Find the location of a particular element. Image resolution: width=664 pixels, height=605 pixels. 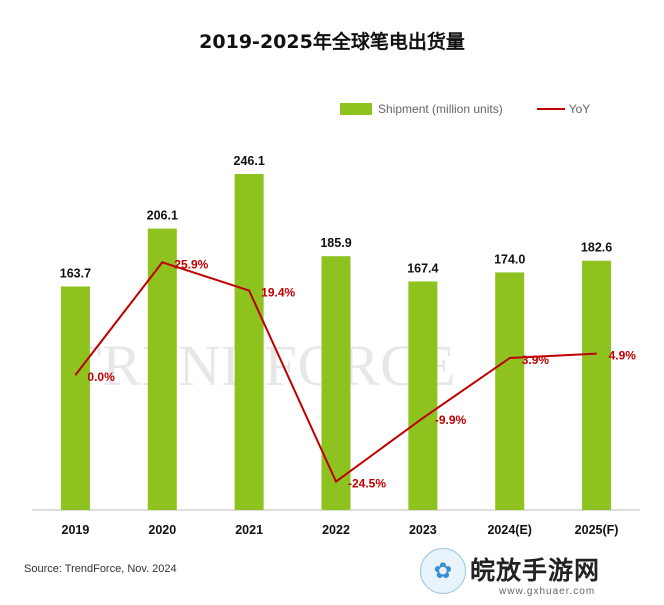

legend-line-label: YoY is located at coordinates (579, 109).